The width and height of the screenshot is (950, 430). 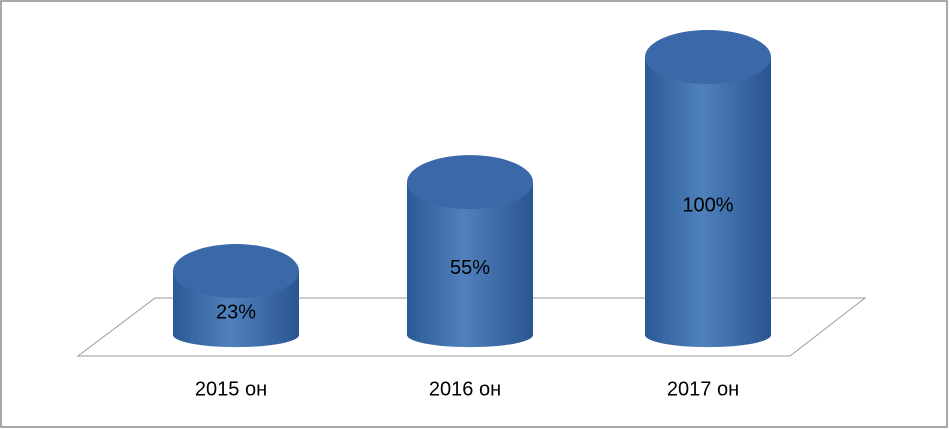 What do you see at coordinates (470, 268) in the screenshot?
I see `value-label: 55%` at bounding box center [470, 268].